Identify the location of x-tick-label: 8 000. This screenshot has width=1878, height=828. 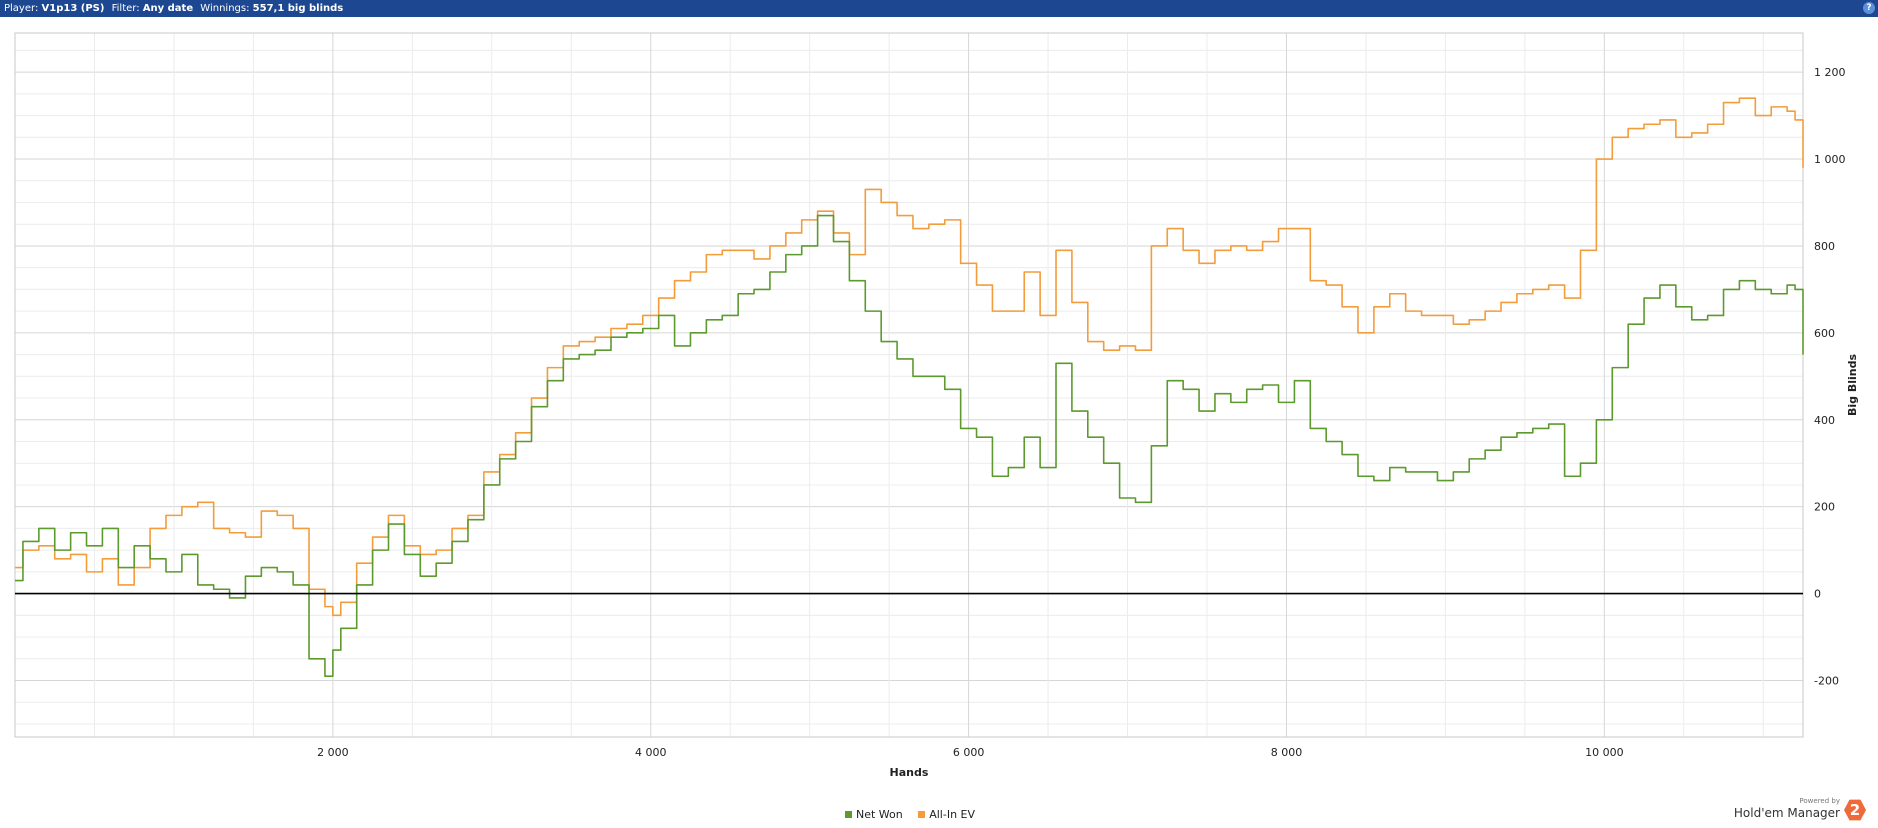
(1287, 752).